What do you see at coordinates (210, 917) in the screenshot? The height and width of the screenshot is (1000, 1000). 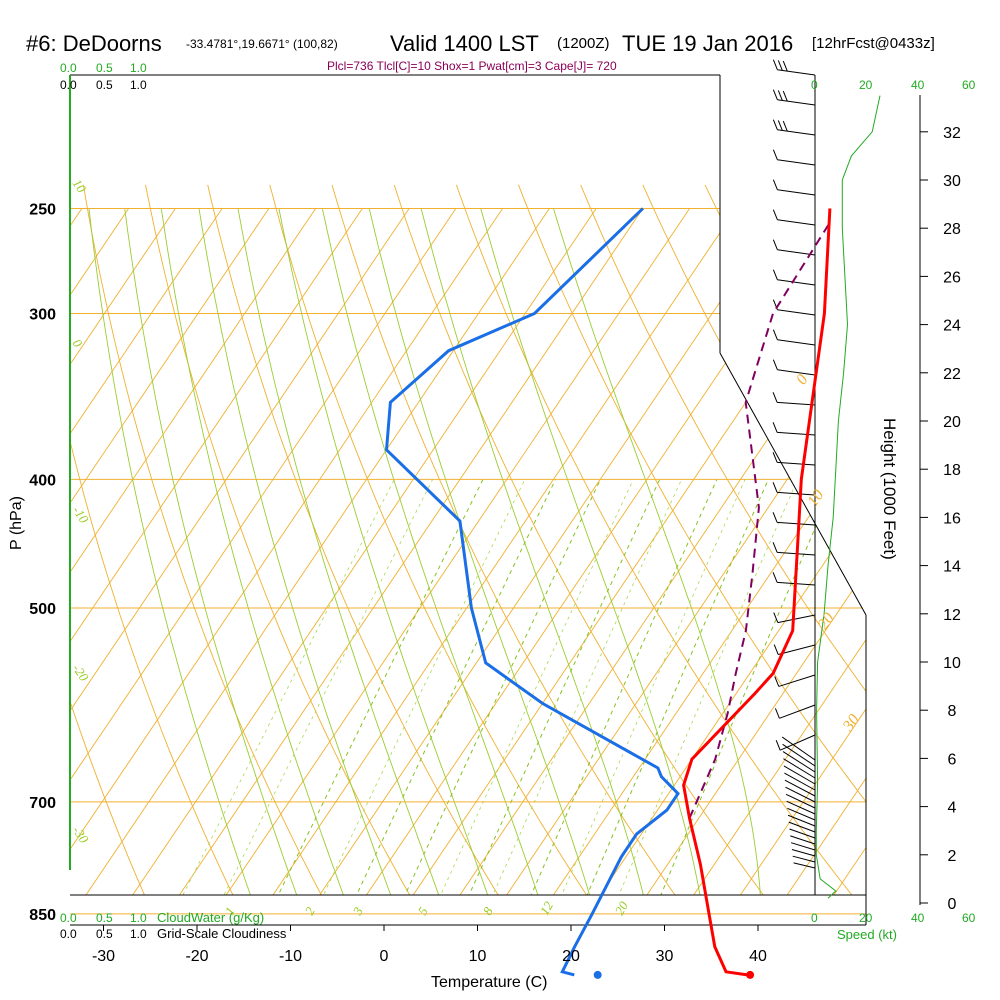 I see `cloudwater-label: CloudWater (g/Kg)` at bounding box center [210, 917].